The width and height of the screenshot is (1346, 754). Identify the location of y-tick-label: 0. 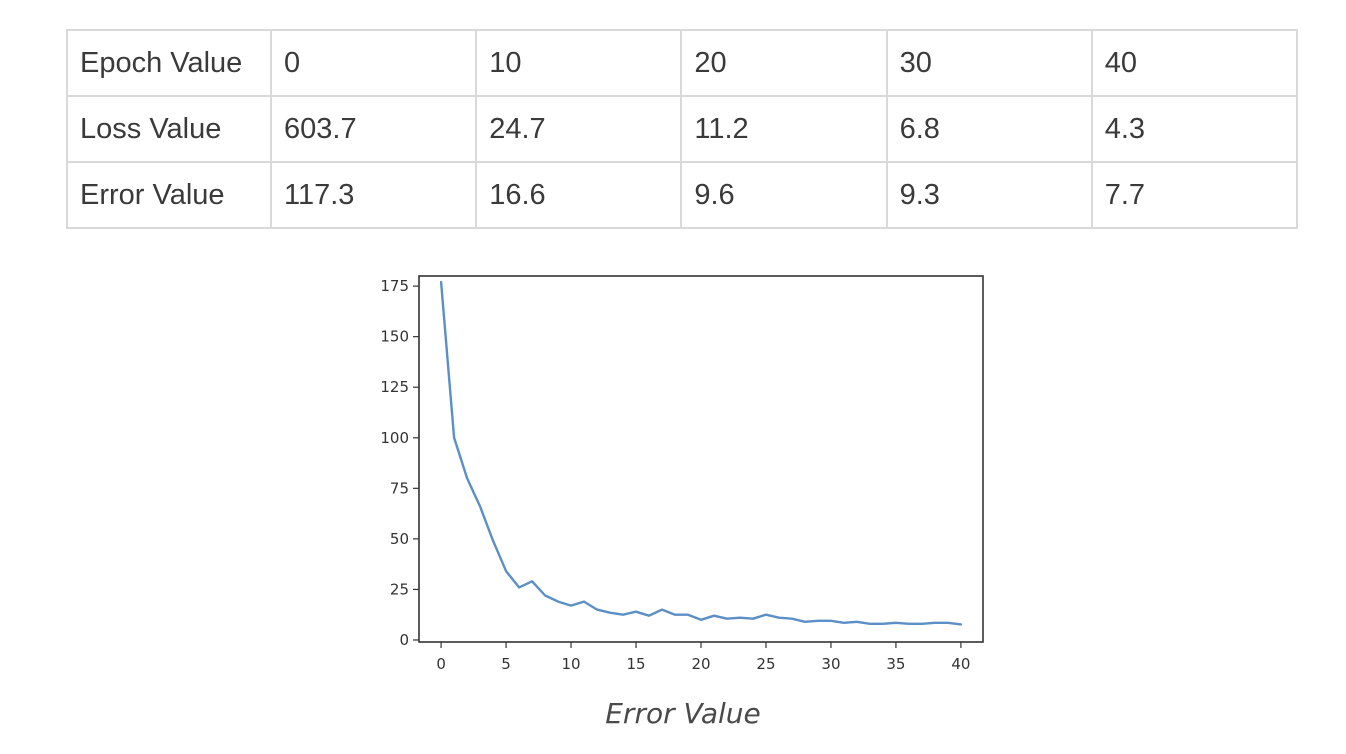
(404, 640).